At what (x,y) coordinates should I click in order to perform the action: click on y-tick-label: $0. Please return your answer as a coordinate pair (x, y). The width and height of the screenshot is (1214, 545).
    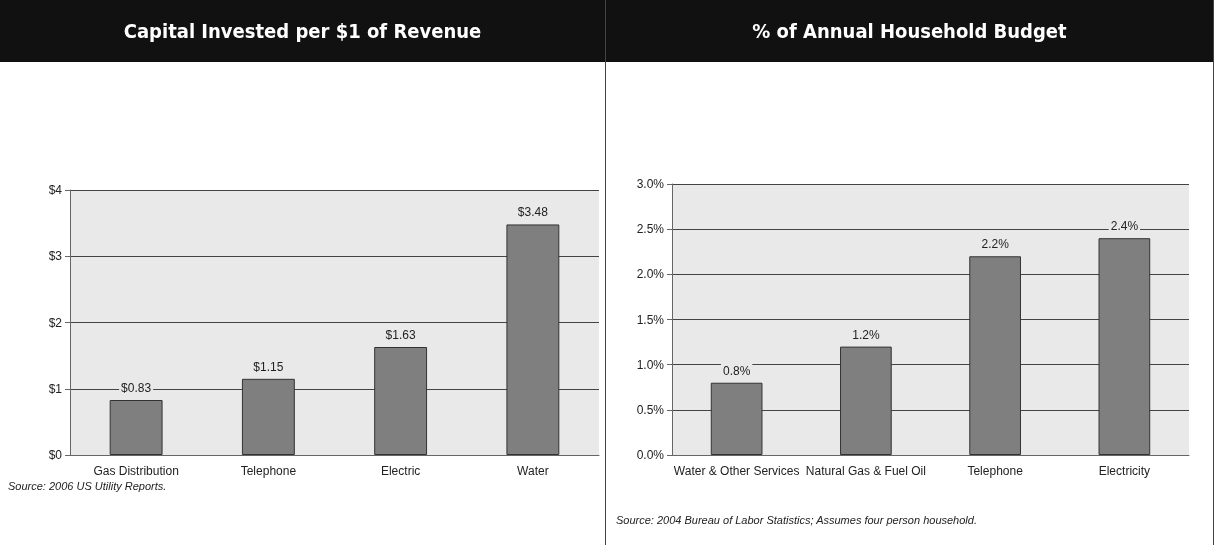
    Looking at the image, I should click on (55, 455).